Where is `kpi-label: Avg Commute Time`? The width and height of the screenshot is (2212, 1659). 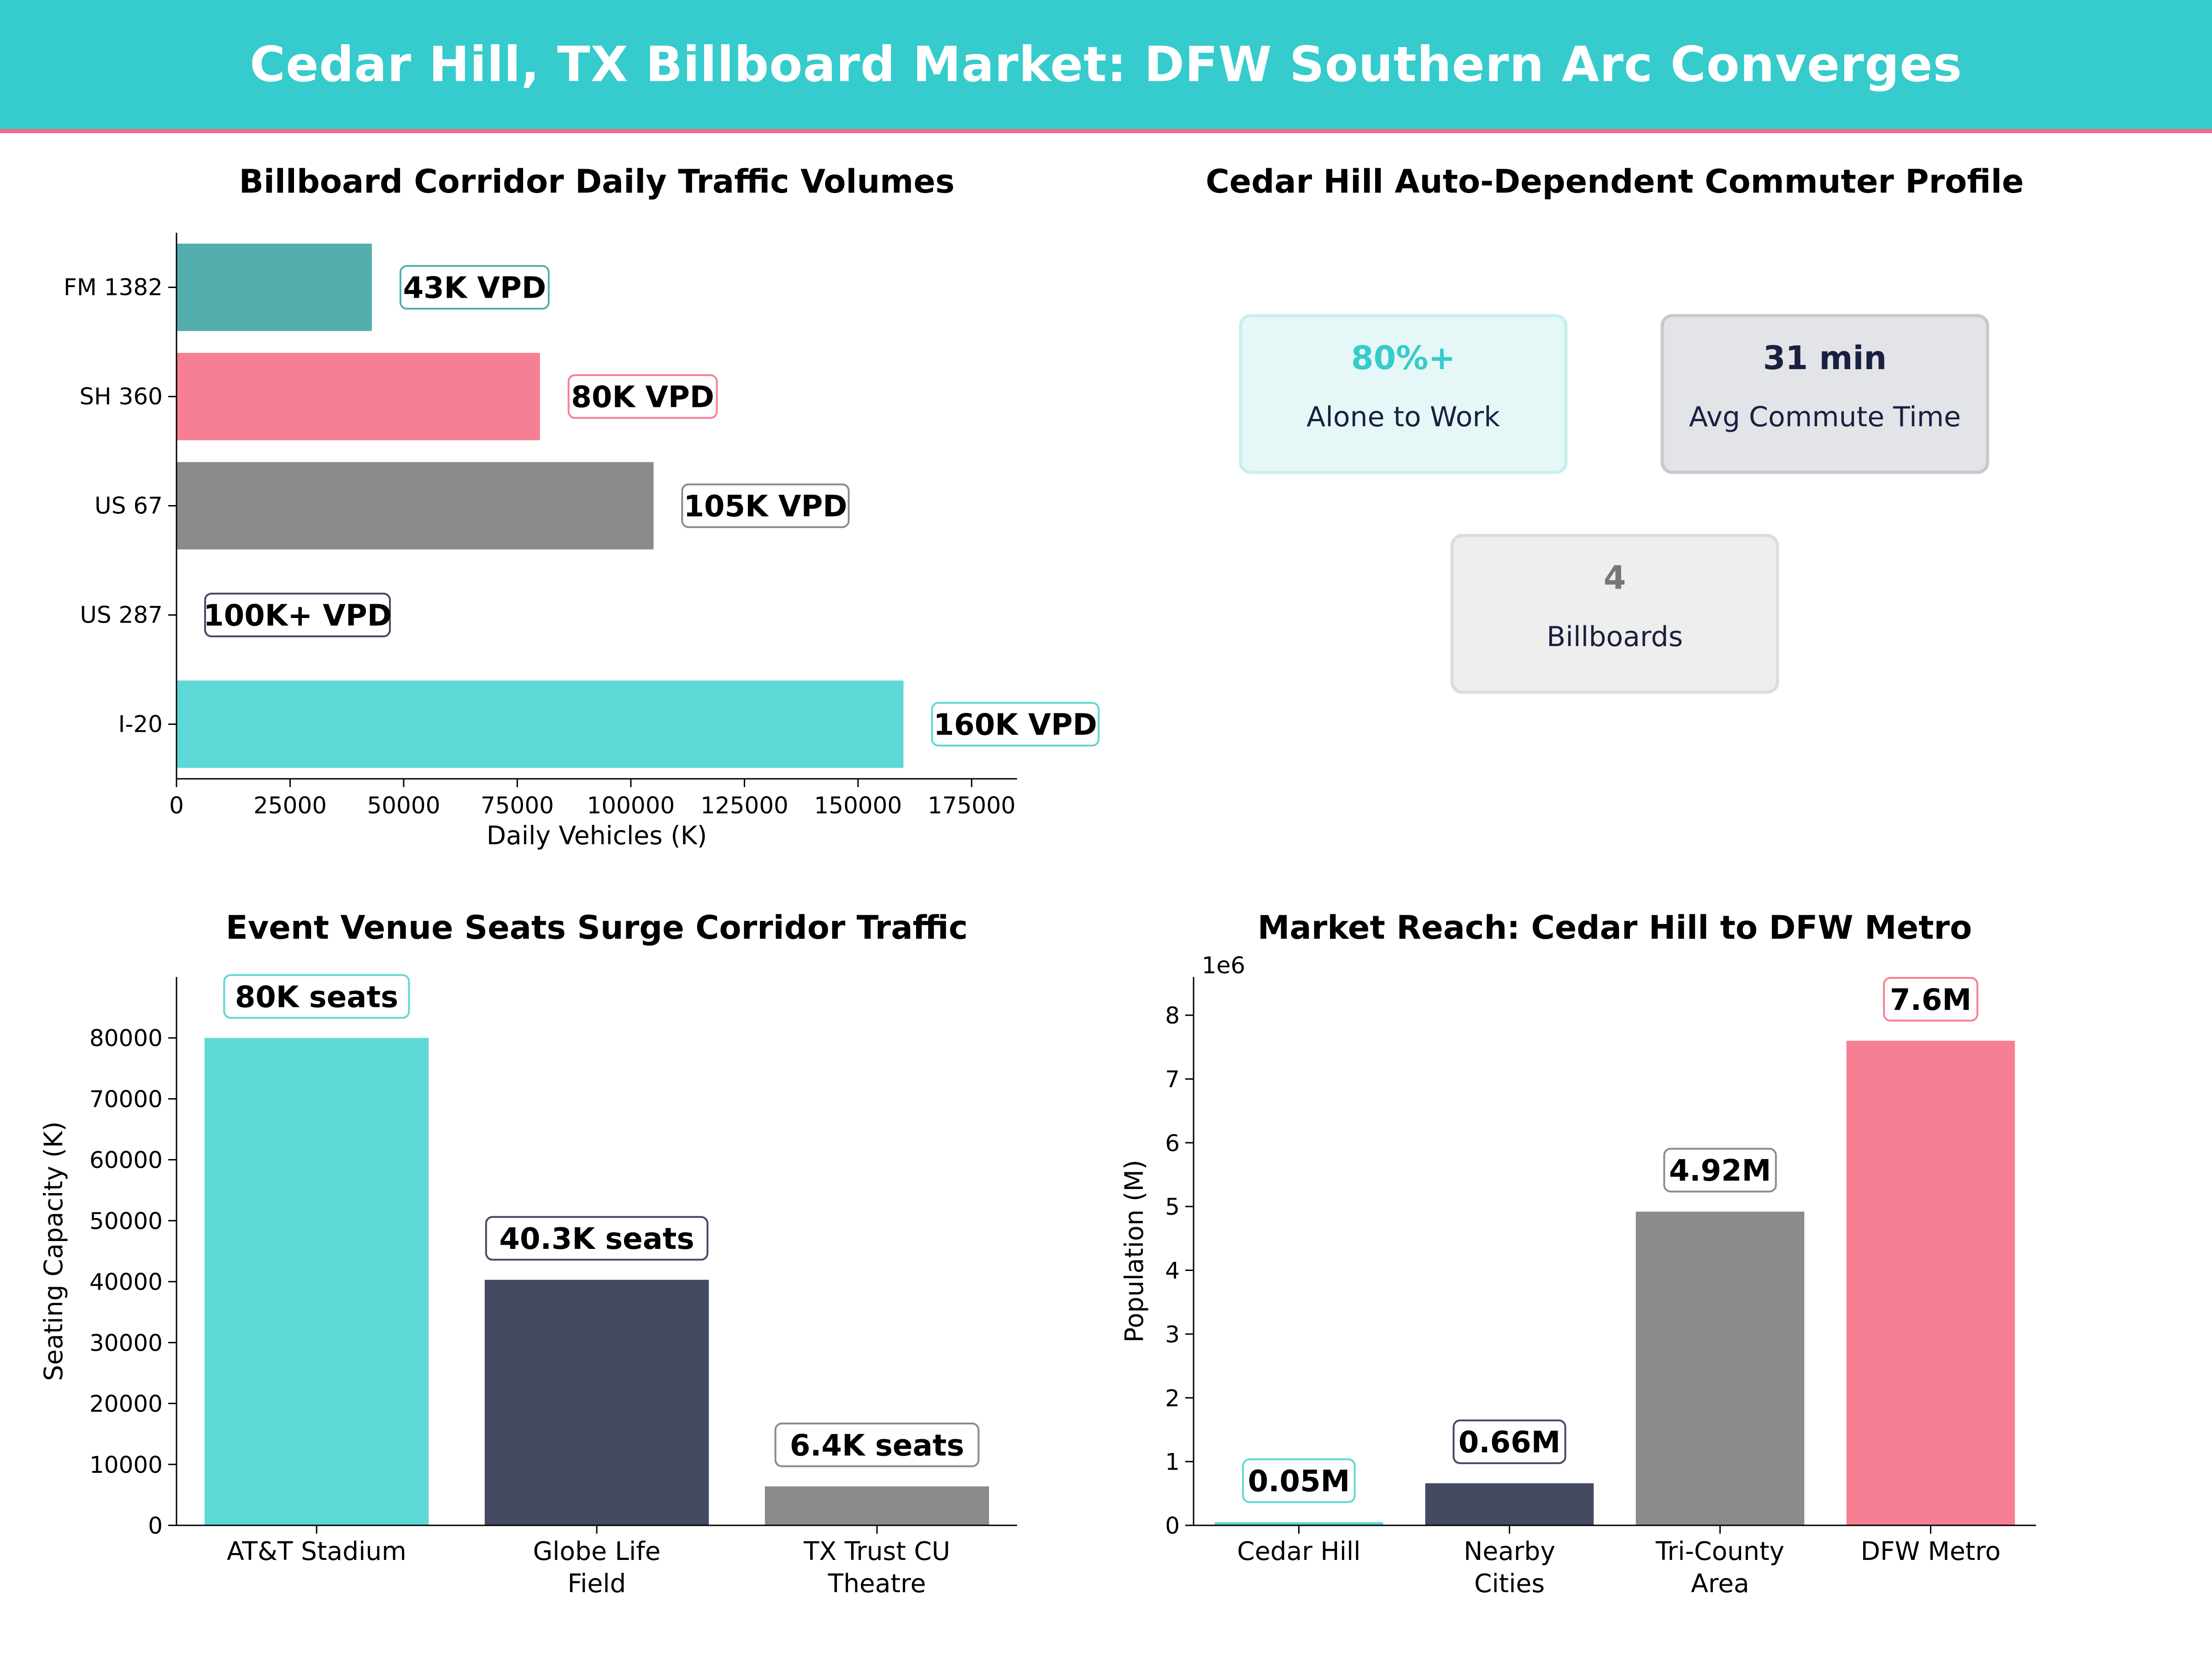 kpi-label: Avg Commute Time is located at coordinates (1825, 417).